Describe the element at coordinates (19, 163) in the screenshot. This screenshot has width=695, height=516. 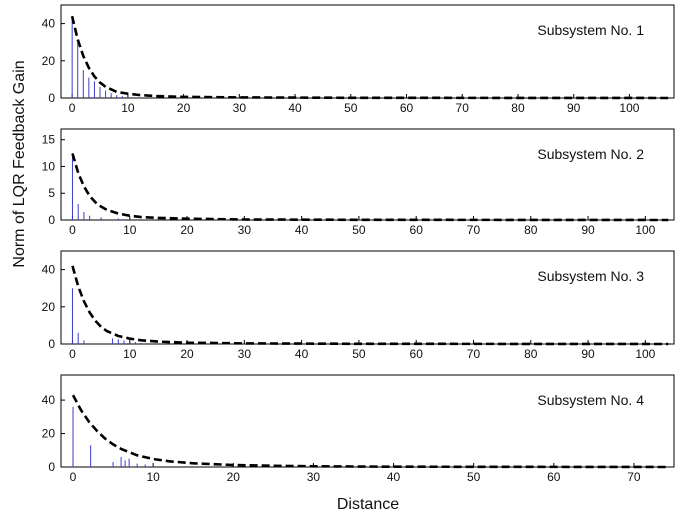
I see `y-axis-title: Norm of LQR Feedback Gain` at that location.